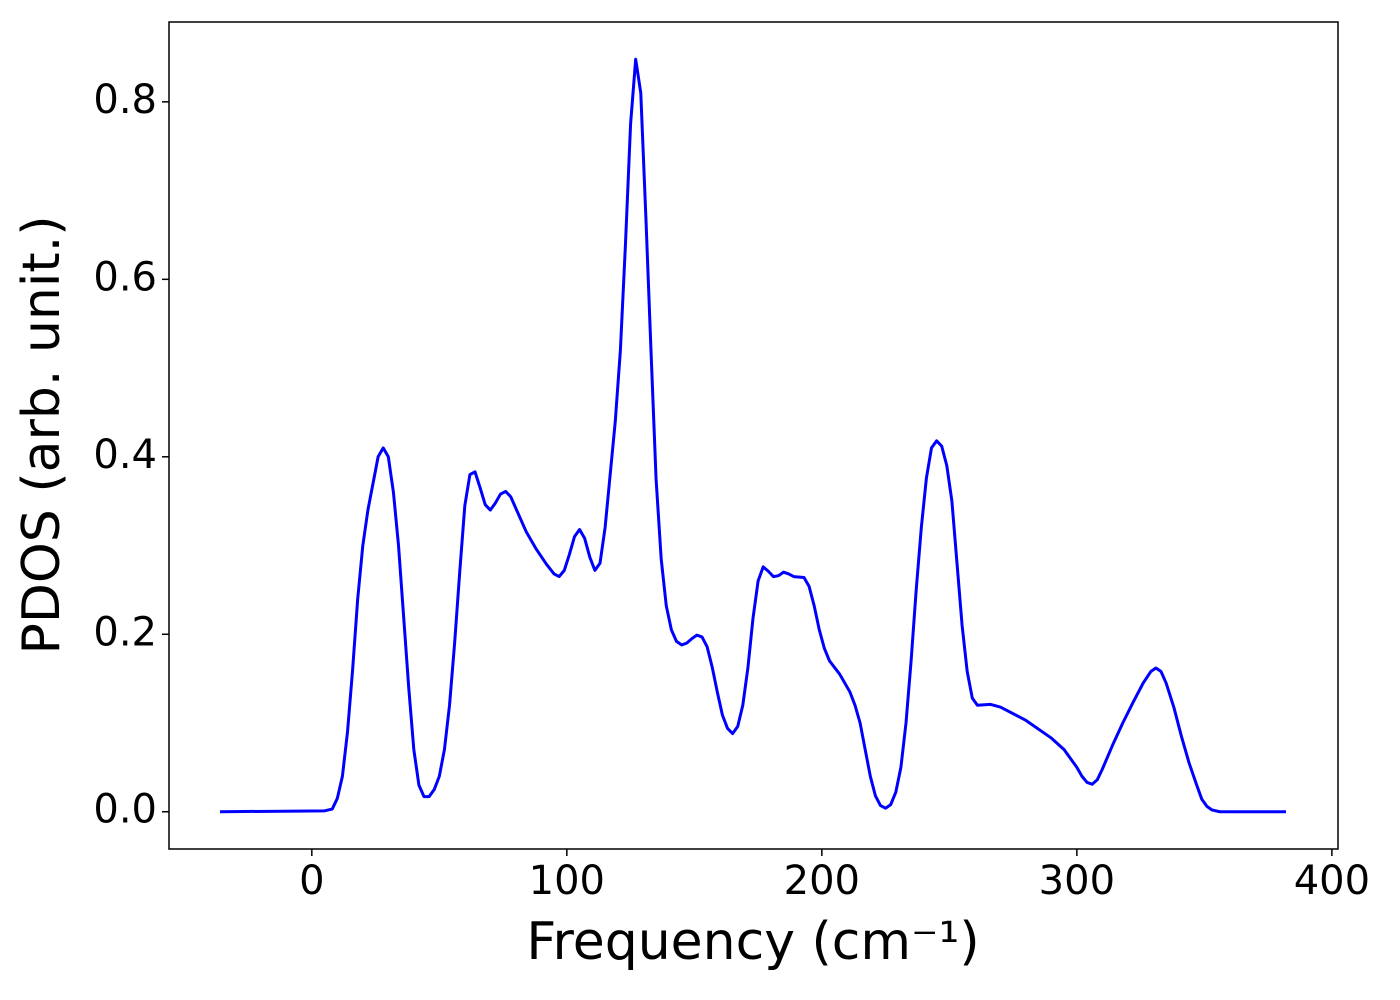 The image size is (1400, 1000). I want to click on y-tick-label: 0.8, so click(125, 100).